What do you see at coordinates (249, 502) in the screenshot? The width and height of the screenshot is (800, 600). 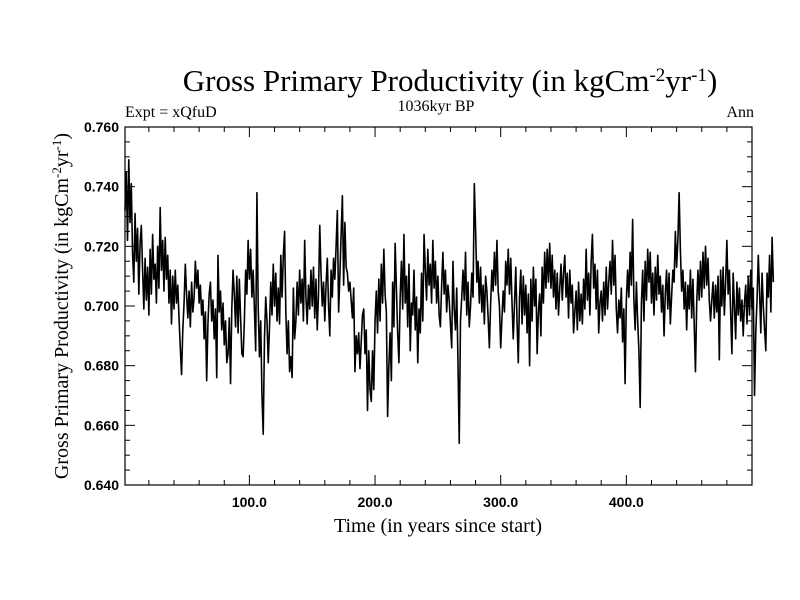 I see `x-tick-label: 100.0` at bounding box center [249, 502].